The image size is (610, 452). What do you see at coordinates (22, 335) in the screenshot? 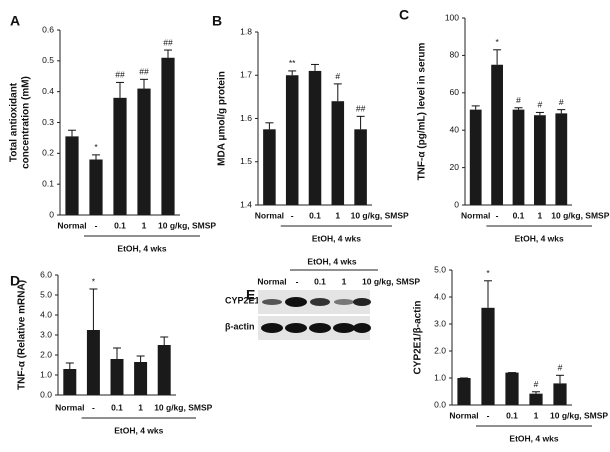
I see `y-axis-label: TNF-α (Relative mRNA)` at bounding box center [22, 335].